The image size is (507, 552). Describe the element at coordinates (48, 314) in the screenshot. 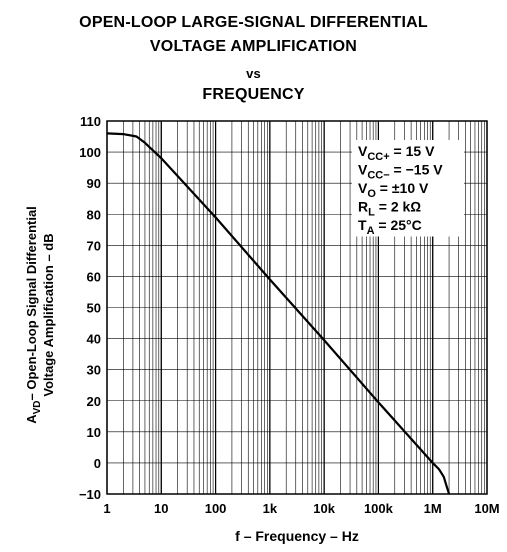

I see `y-axis-label-line-2: Voltage Amplification – dB` at that location.